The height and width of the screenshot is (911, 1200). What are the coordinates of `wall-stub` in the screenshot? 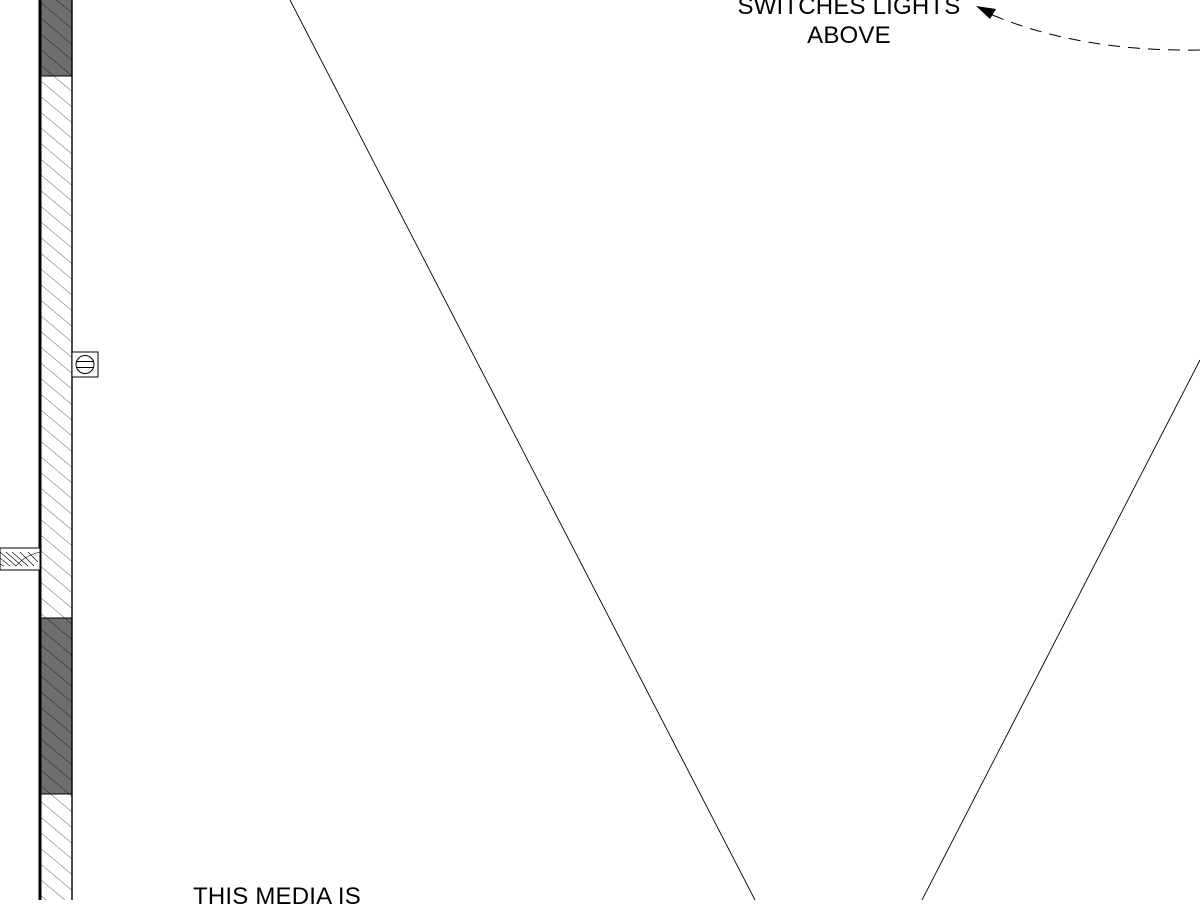 It's located at (20, 559).